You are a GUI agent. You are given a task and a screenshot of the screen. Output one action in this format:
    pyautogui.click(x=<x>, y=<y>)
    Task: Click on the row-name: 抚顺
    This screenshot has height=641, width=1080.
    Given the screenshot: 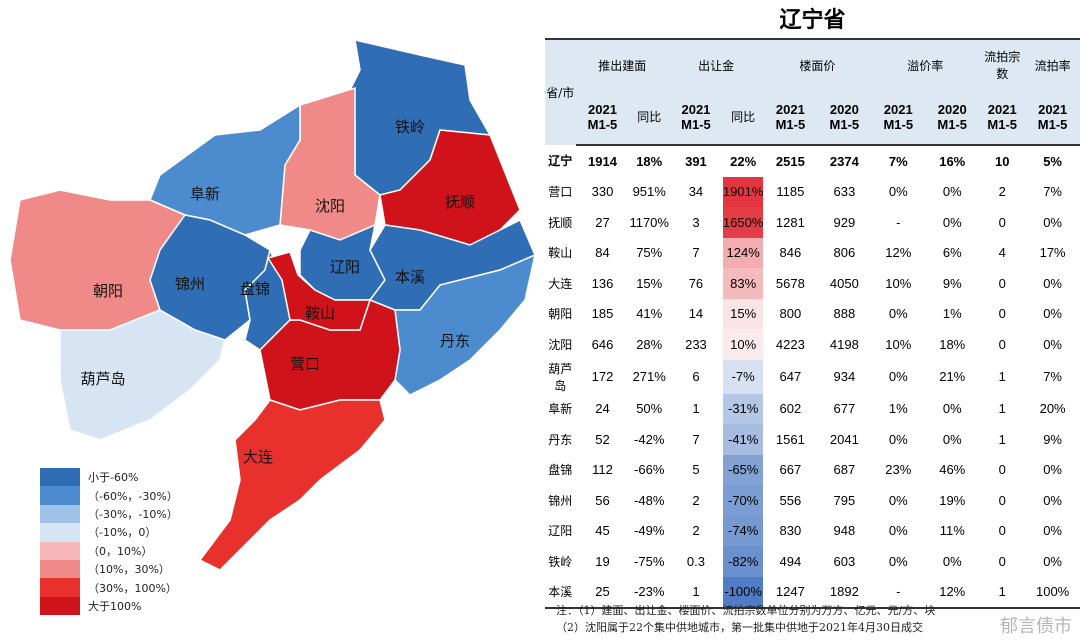 What is the action you would take?
    pyautogui.click(x=560, y=222)
    